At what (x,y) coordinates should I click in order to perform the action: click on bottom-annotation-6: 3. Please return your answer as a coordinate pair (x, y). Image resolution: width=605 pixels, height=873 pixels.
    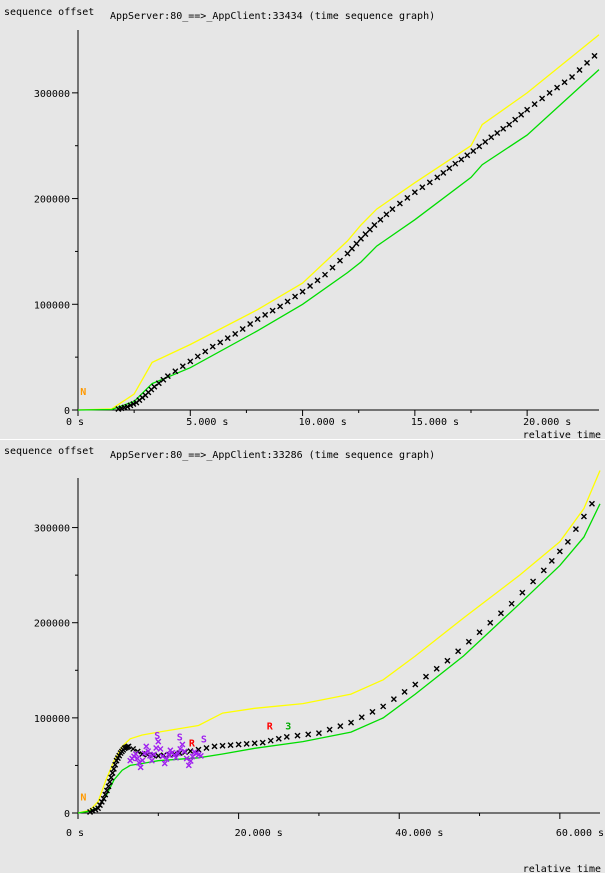
    Looking at the image, I should click on (288, 726).